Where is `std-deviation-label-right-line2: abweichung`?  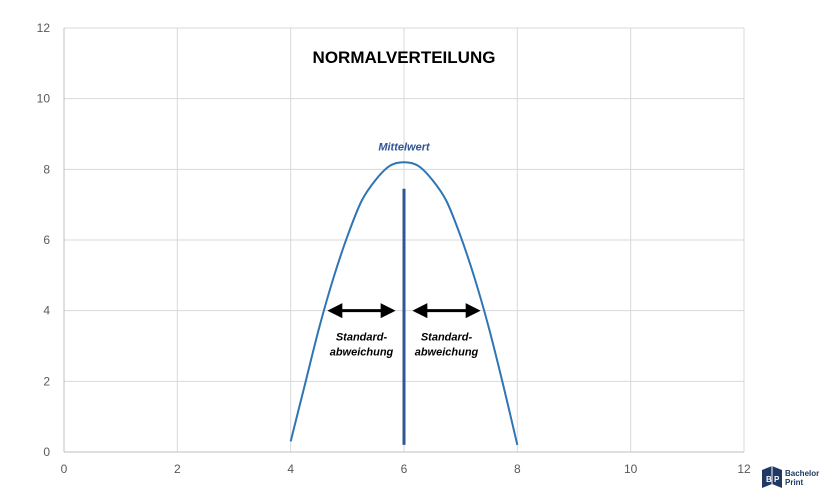
std-deviation-label-right-line2: abweichung is located at coordinates (447, 353).